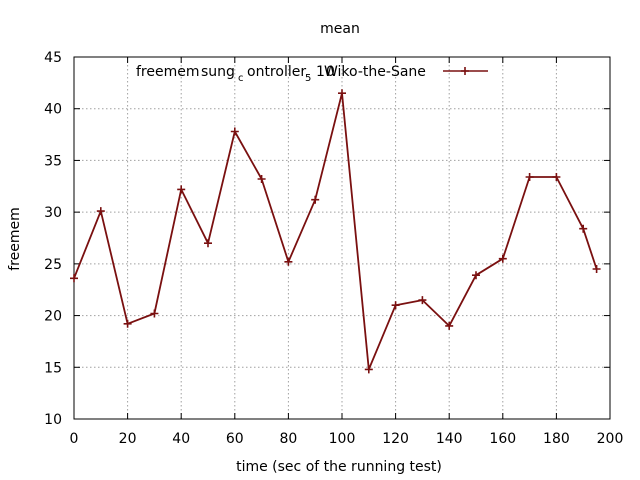  I want to click on x-tick-label: 40, so click(181, 439).